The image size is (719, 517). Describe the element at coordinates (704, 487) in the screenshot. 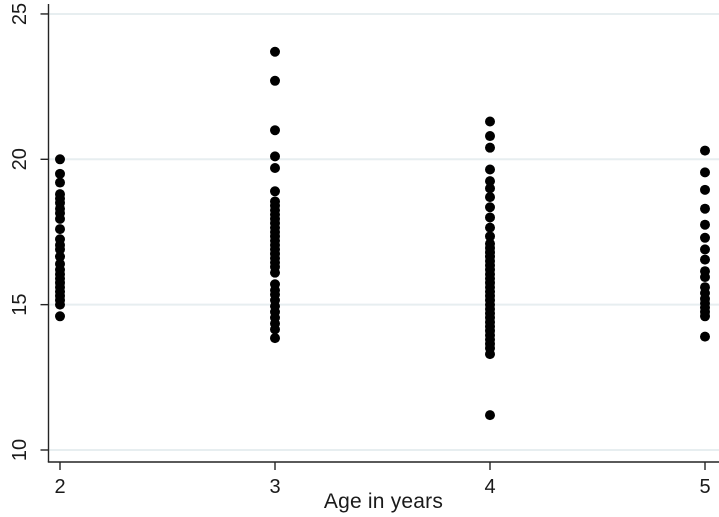

I see `x-tick-label-5: 5` at that location.